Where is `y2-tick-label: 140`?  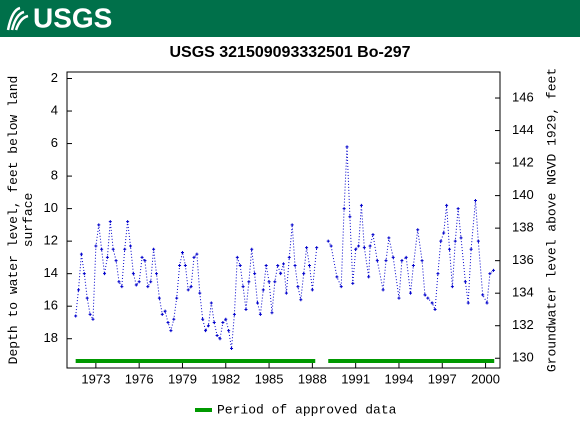
y2-tick-label: 140 is located at coordinates (523, 194).